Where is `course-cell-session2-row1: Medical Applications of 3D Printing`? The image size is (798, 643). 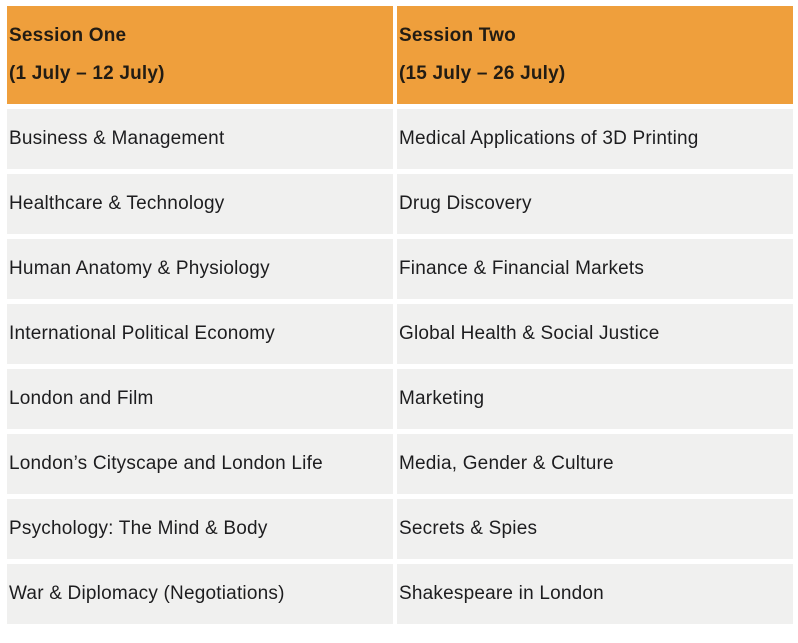 course-cell-session2-row1: Medical Applications of 3D Printing is located at coordinates (595, 139).